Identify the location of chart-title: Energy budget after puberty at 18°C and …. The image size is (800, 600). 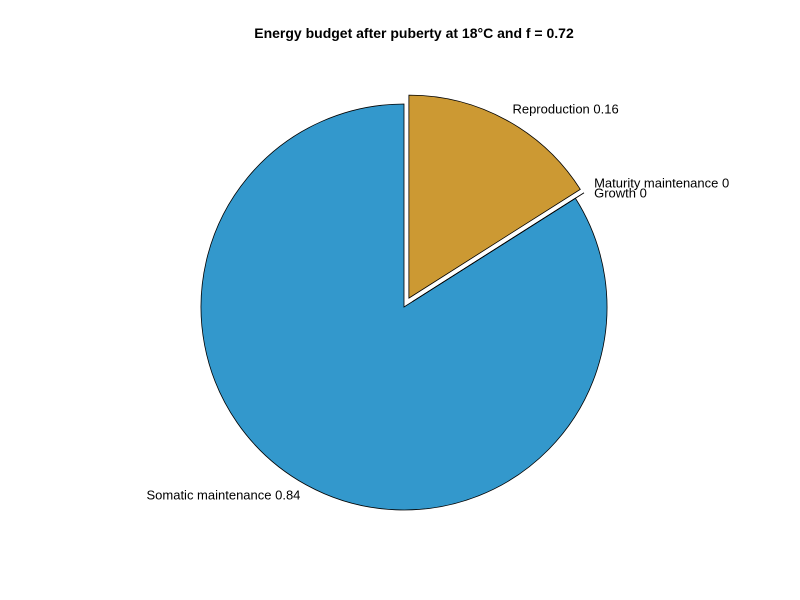
(414, 33).